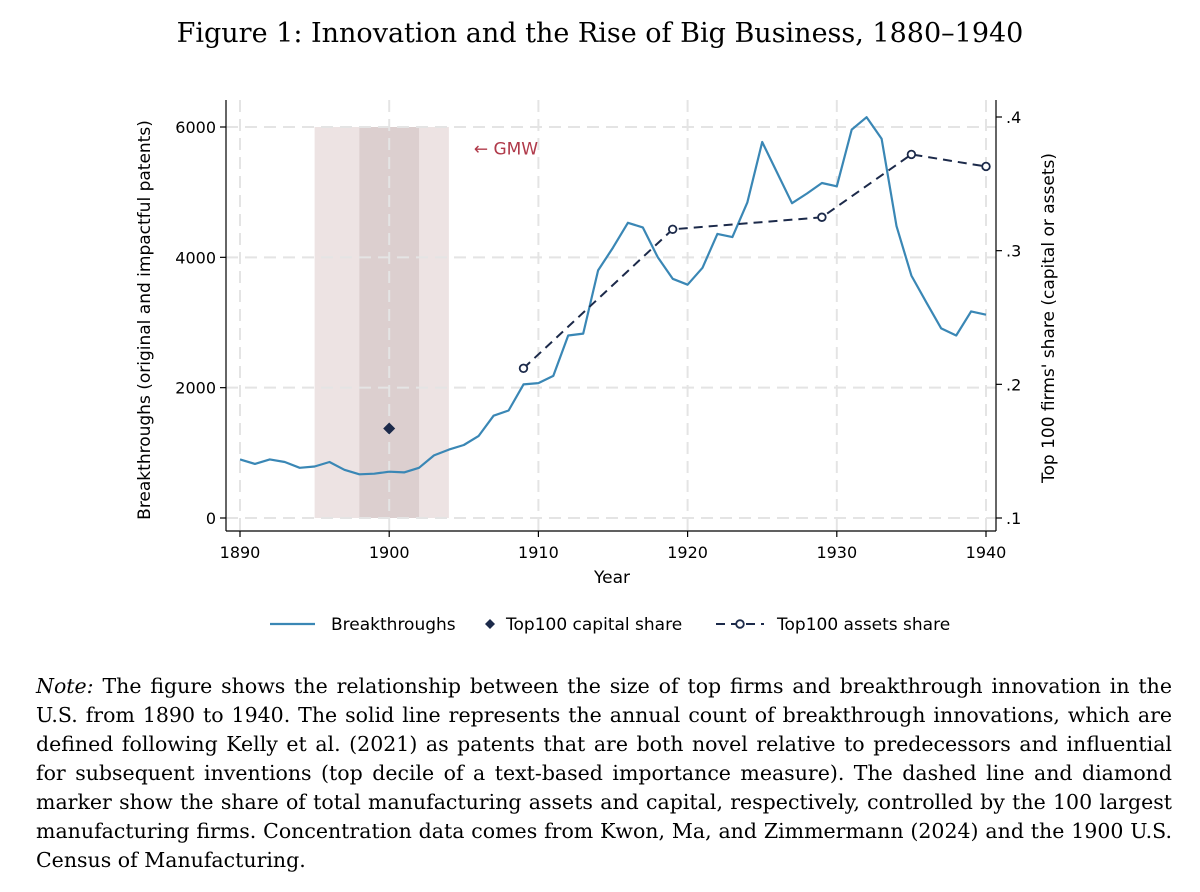  What do you see at coordinates (1013, 117) in the screenshot?
I see `y2-tick-label-0.4: .4` at bounding box center [1013, 117].